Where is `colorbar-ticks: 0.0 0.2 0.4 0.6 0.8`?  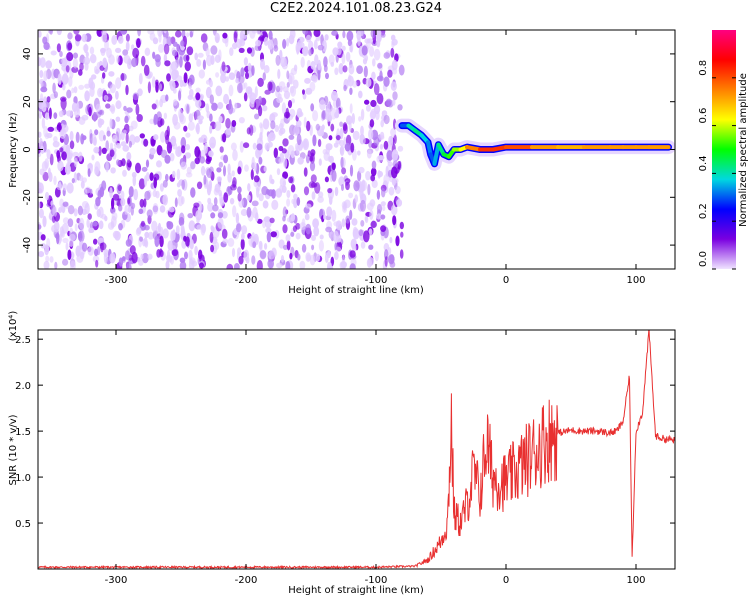
colorbar-ticks: 0.0 0.2 0.4 0.6 0.8 is located at coordinates (717, 165).